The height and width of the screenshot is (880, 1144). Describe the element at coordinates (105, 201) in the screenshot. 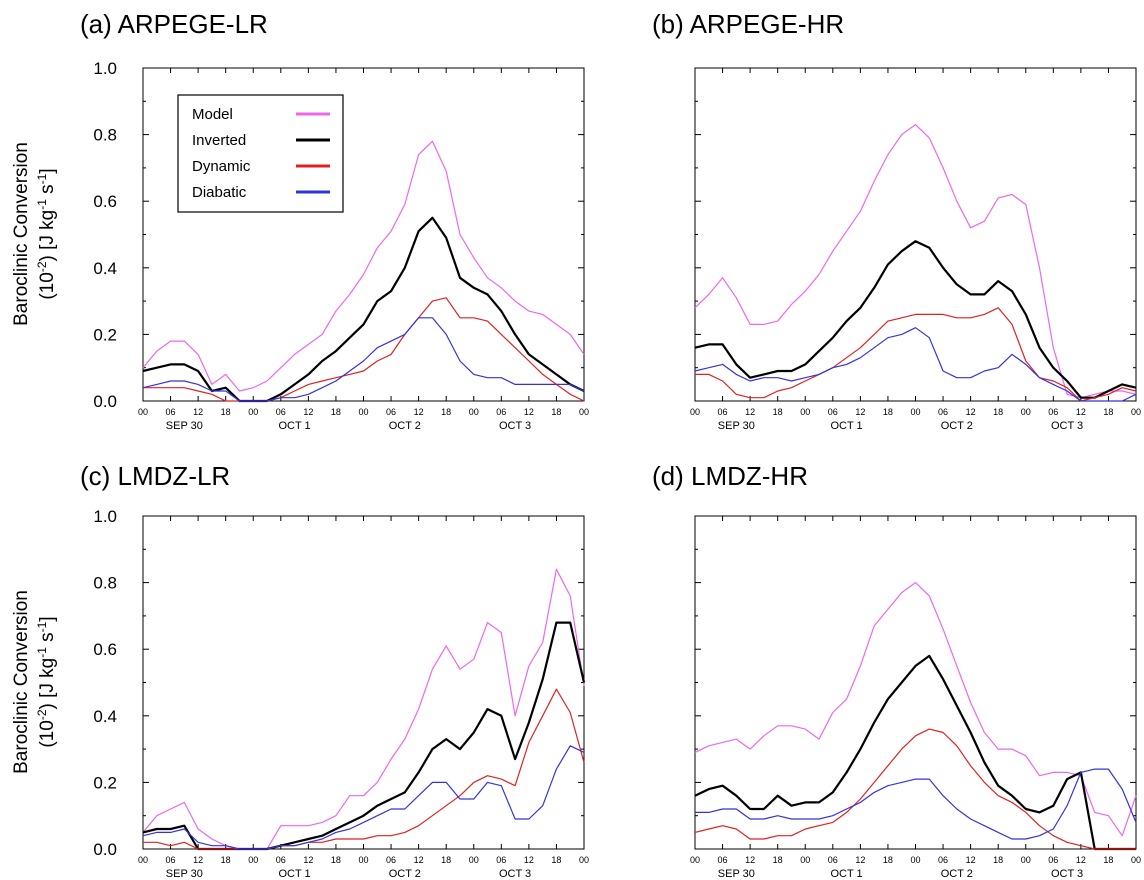

I see `y-tick-label: 0.6` at that location.